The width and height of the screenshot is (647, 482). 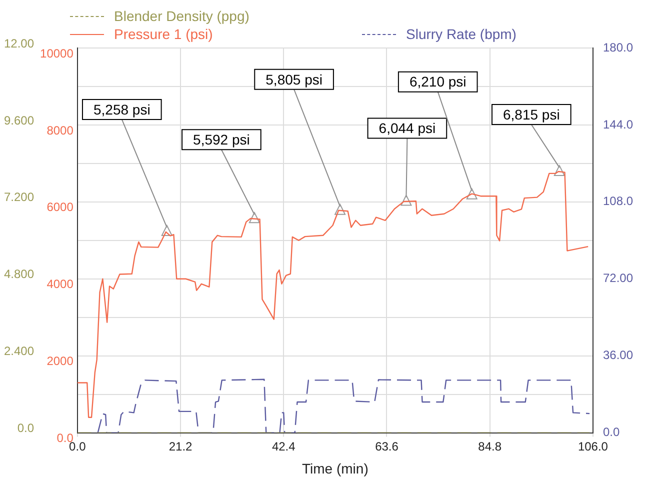 I want to click on y-tick-label: 4000, so click(x=60, y=284).